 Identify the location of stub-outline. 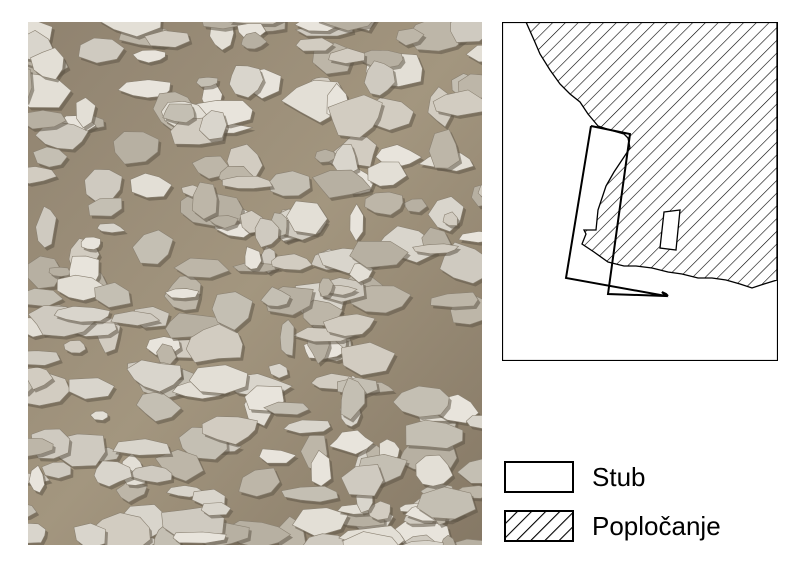
(616, 211).